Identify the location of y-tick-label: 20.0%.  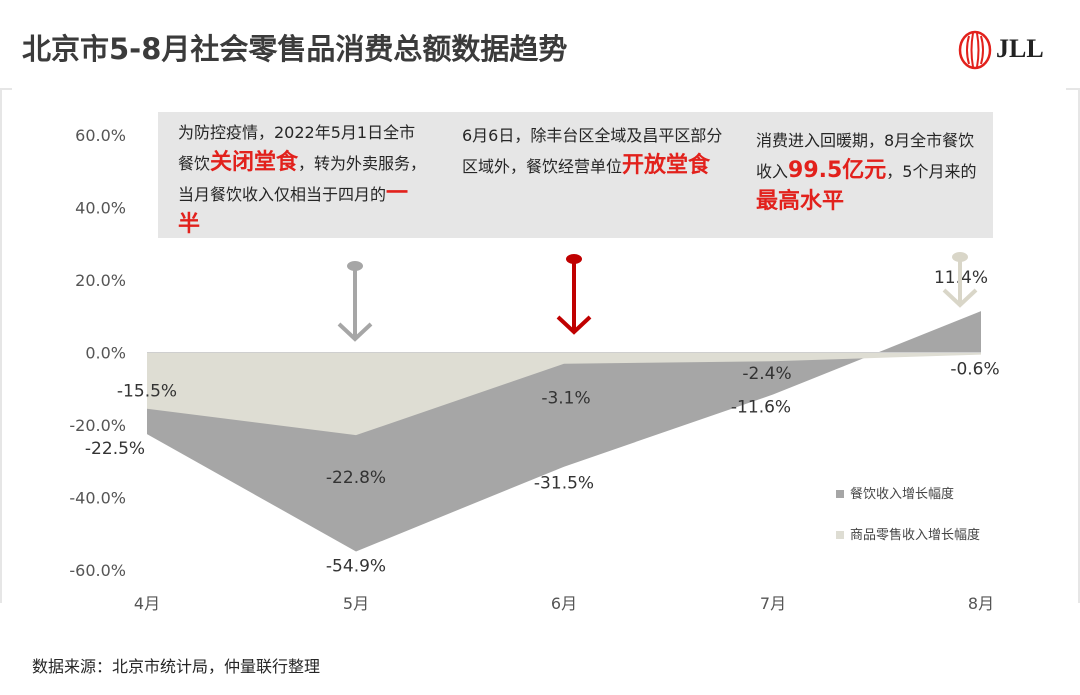
(100, 280).